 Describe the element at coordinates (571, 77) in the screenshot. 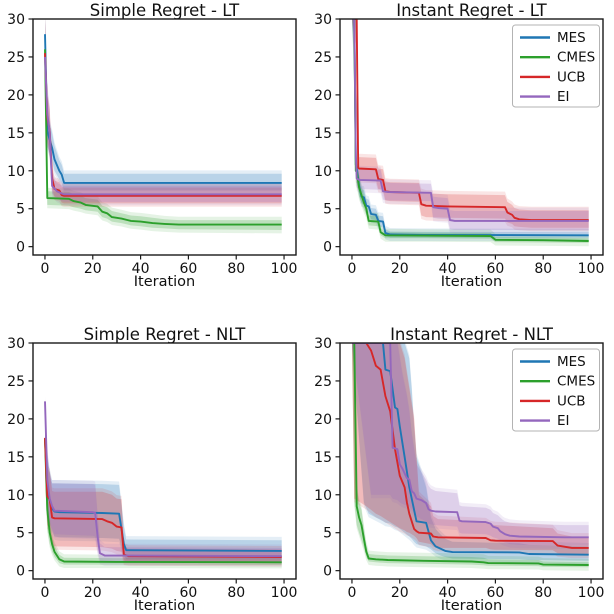

I see `legend-label-ucb: UCB` at that location.